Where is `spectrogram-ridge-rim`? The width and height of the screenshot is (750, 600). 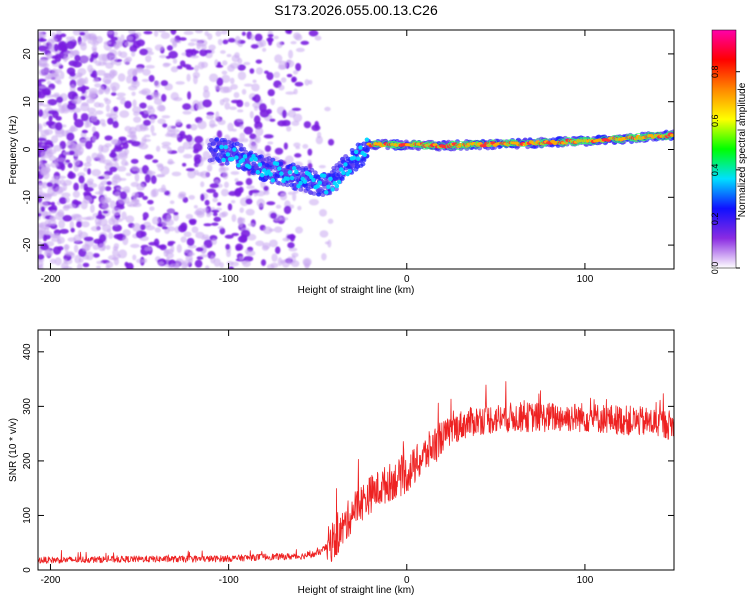
spectrogram-ridge-rim is located at coordinates (670, 134).